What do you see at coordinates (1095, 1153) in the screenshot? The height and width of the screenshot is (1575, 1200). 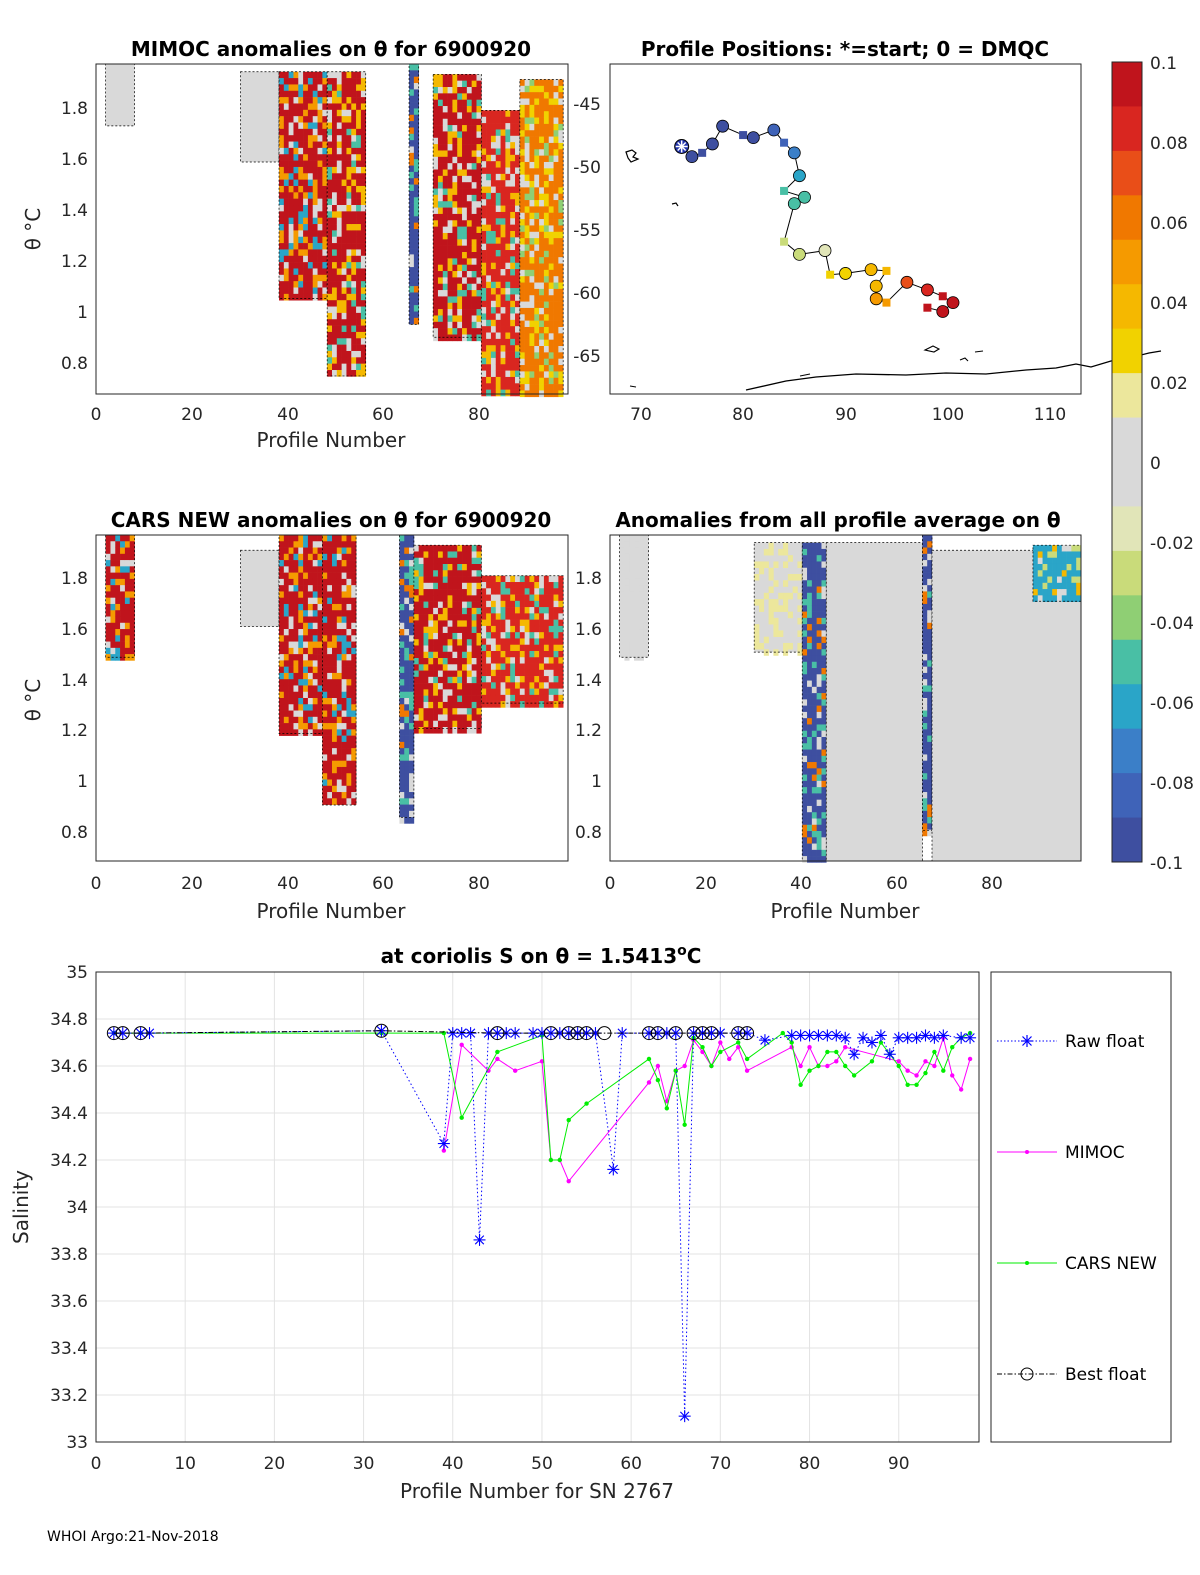 I see `legend-label-mimoc: MIMOC` at bounding box center [1095, 1153].